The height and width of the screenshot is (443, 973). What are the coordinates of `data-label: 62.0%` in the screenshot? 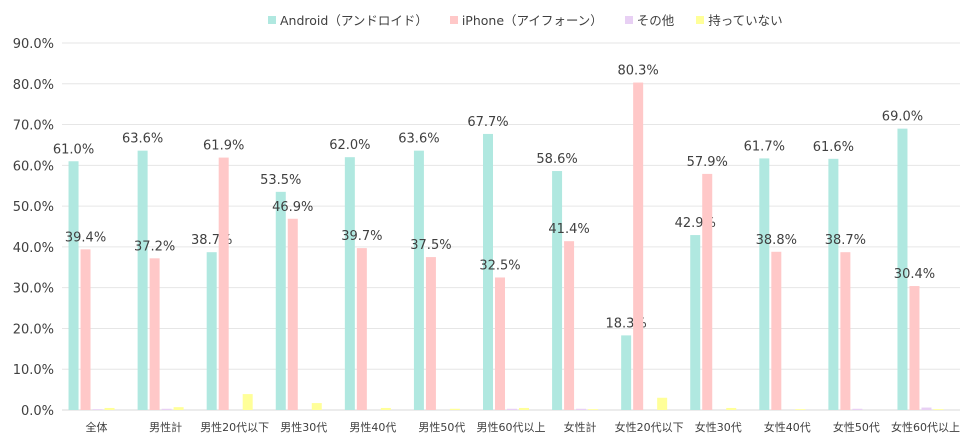 It's located at (349, 145).